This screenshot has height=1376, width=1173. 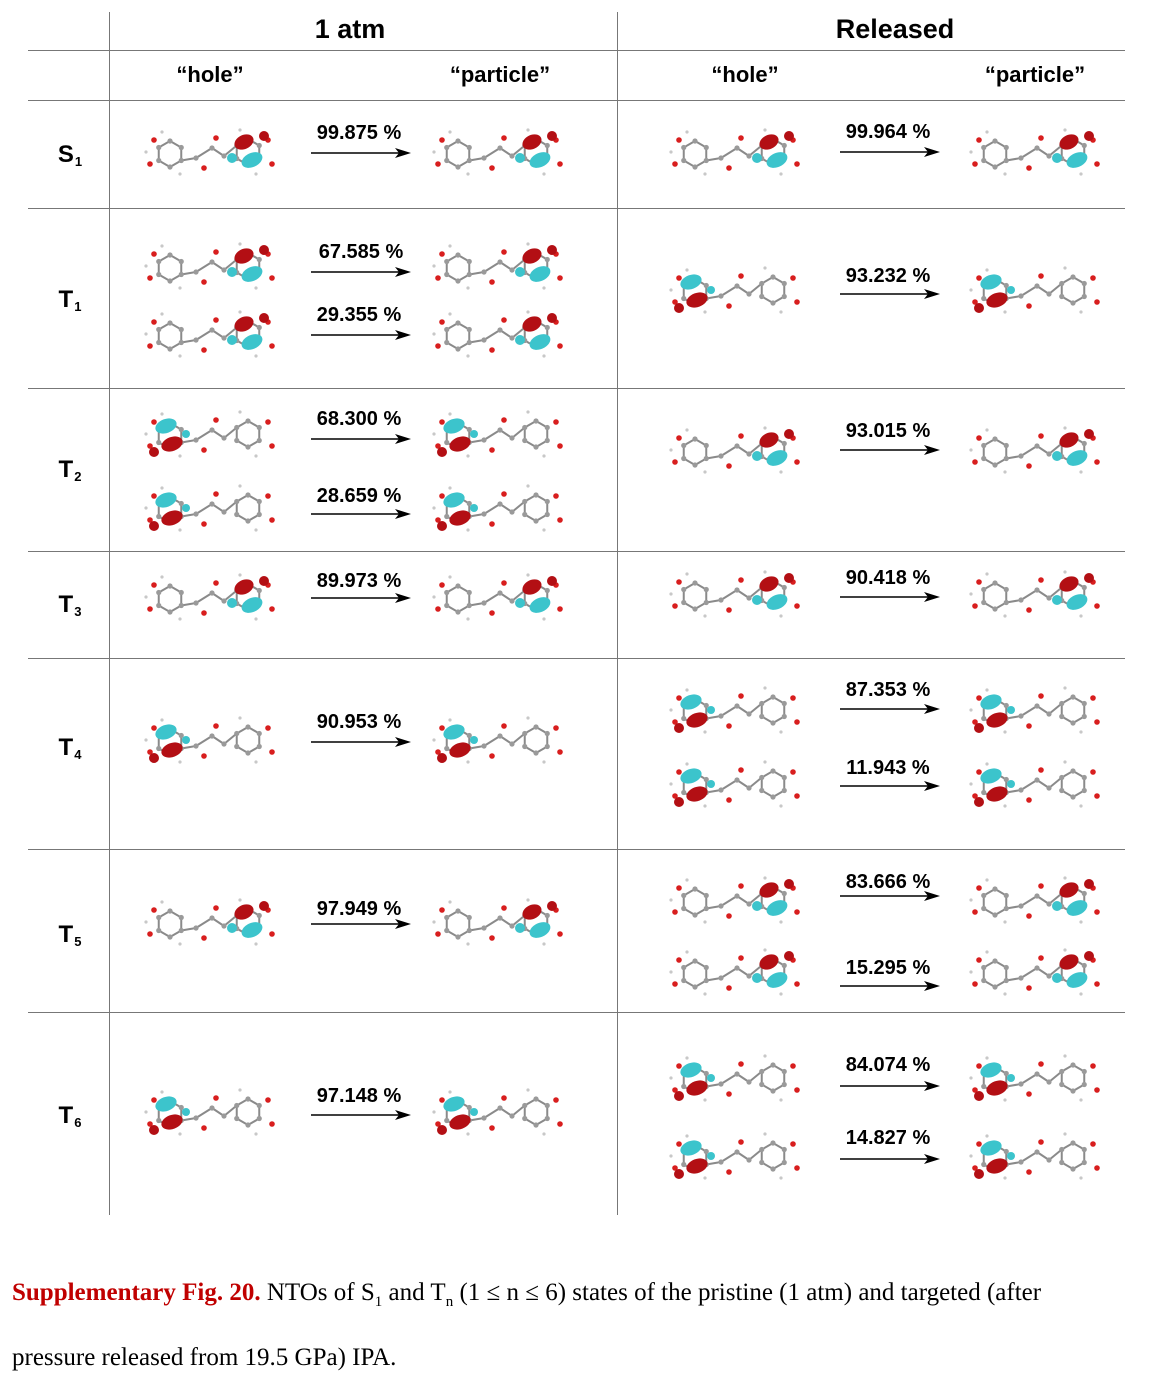 What do you see at coordinates (576, 208) in the screenshot?
I see `table-hline-s1` at bounding box center [576, 208].